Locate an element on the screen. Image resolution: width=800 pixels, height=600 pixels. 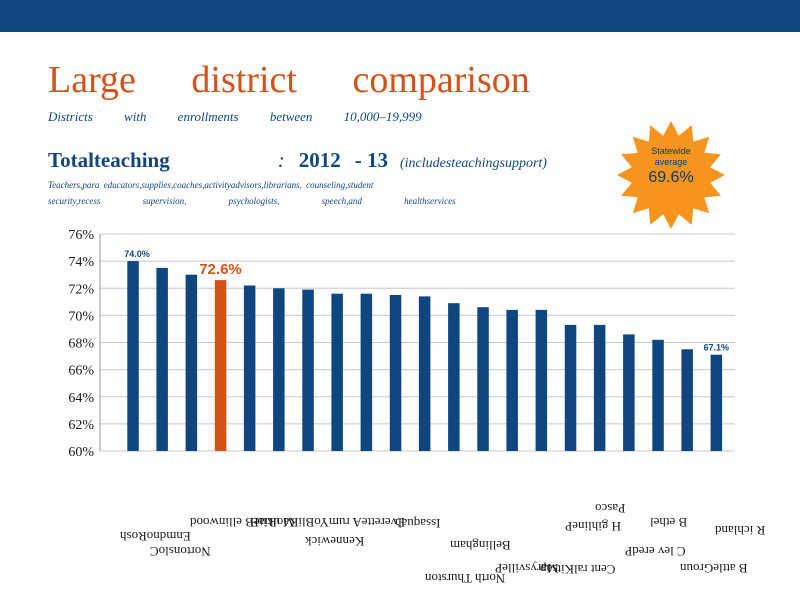
callout-label-1: Statewide is located at coordinates (671, 151).